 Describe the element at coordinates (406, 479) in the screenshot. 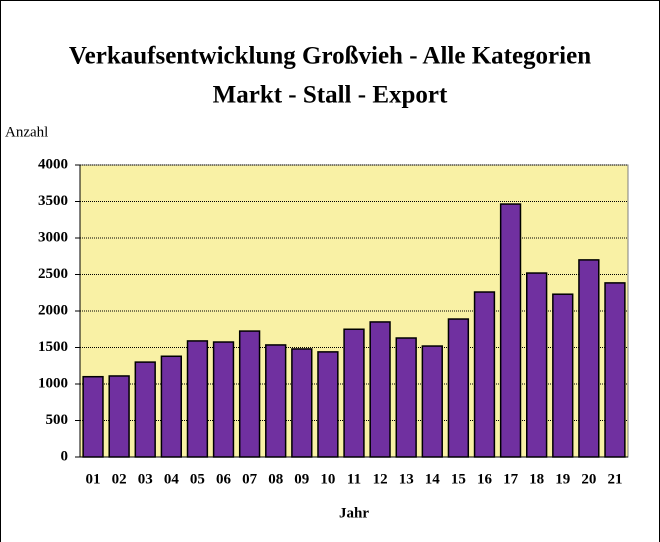

I see `x-tick-label: 13` at that location.